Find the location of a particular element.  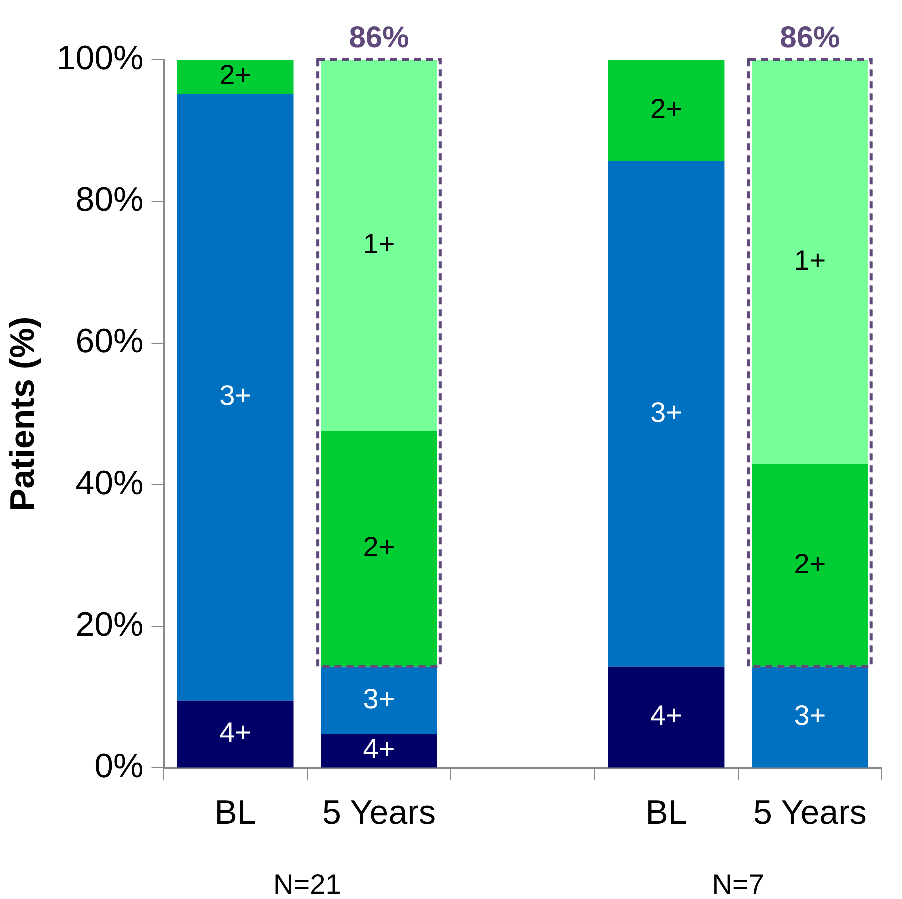

y-tick-label: 100% is located at coordinates (100, 58).